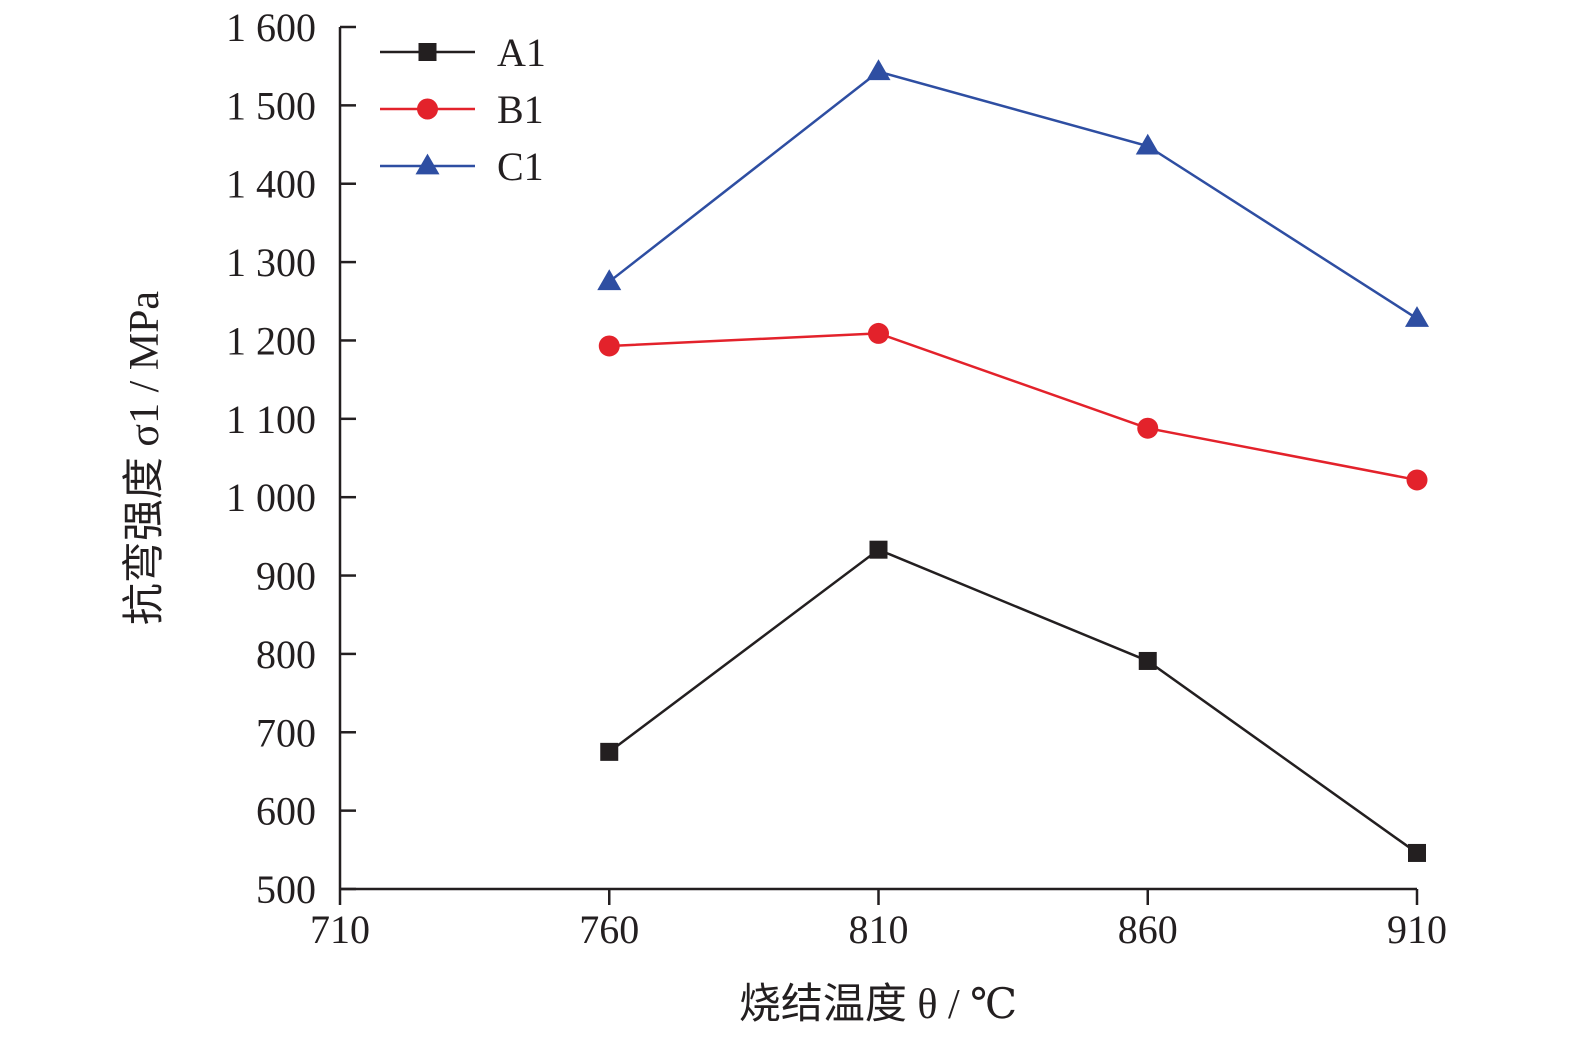 This screenshot has width=1575, height=1046. Describe the element at coordinates (340, 929) in the screenshot. I see `x-tick-label: 710` at that location.